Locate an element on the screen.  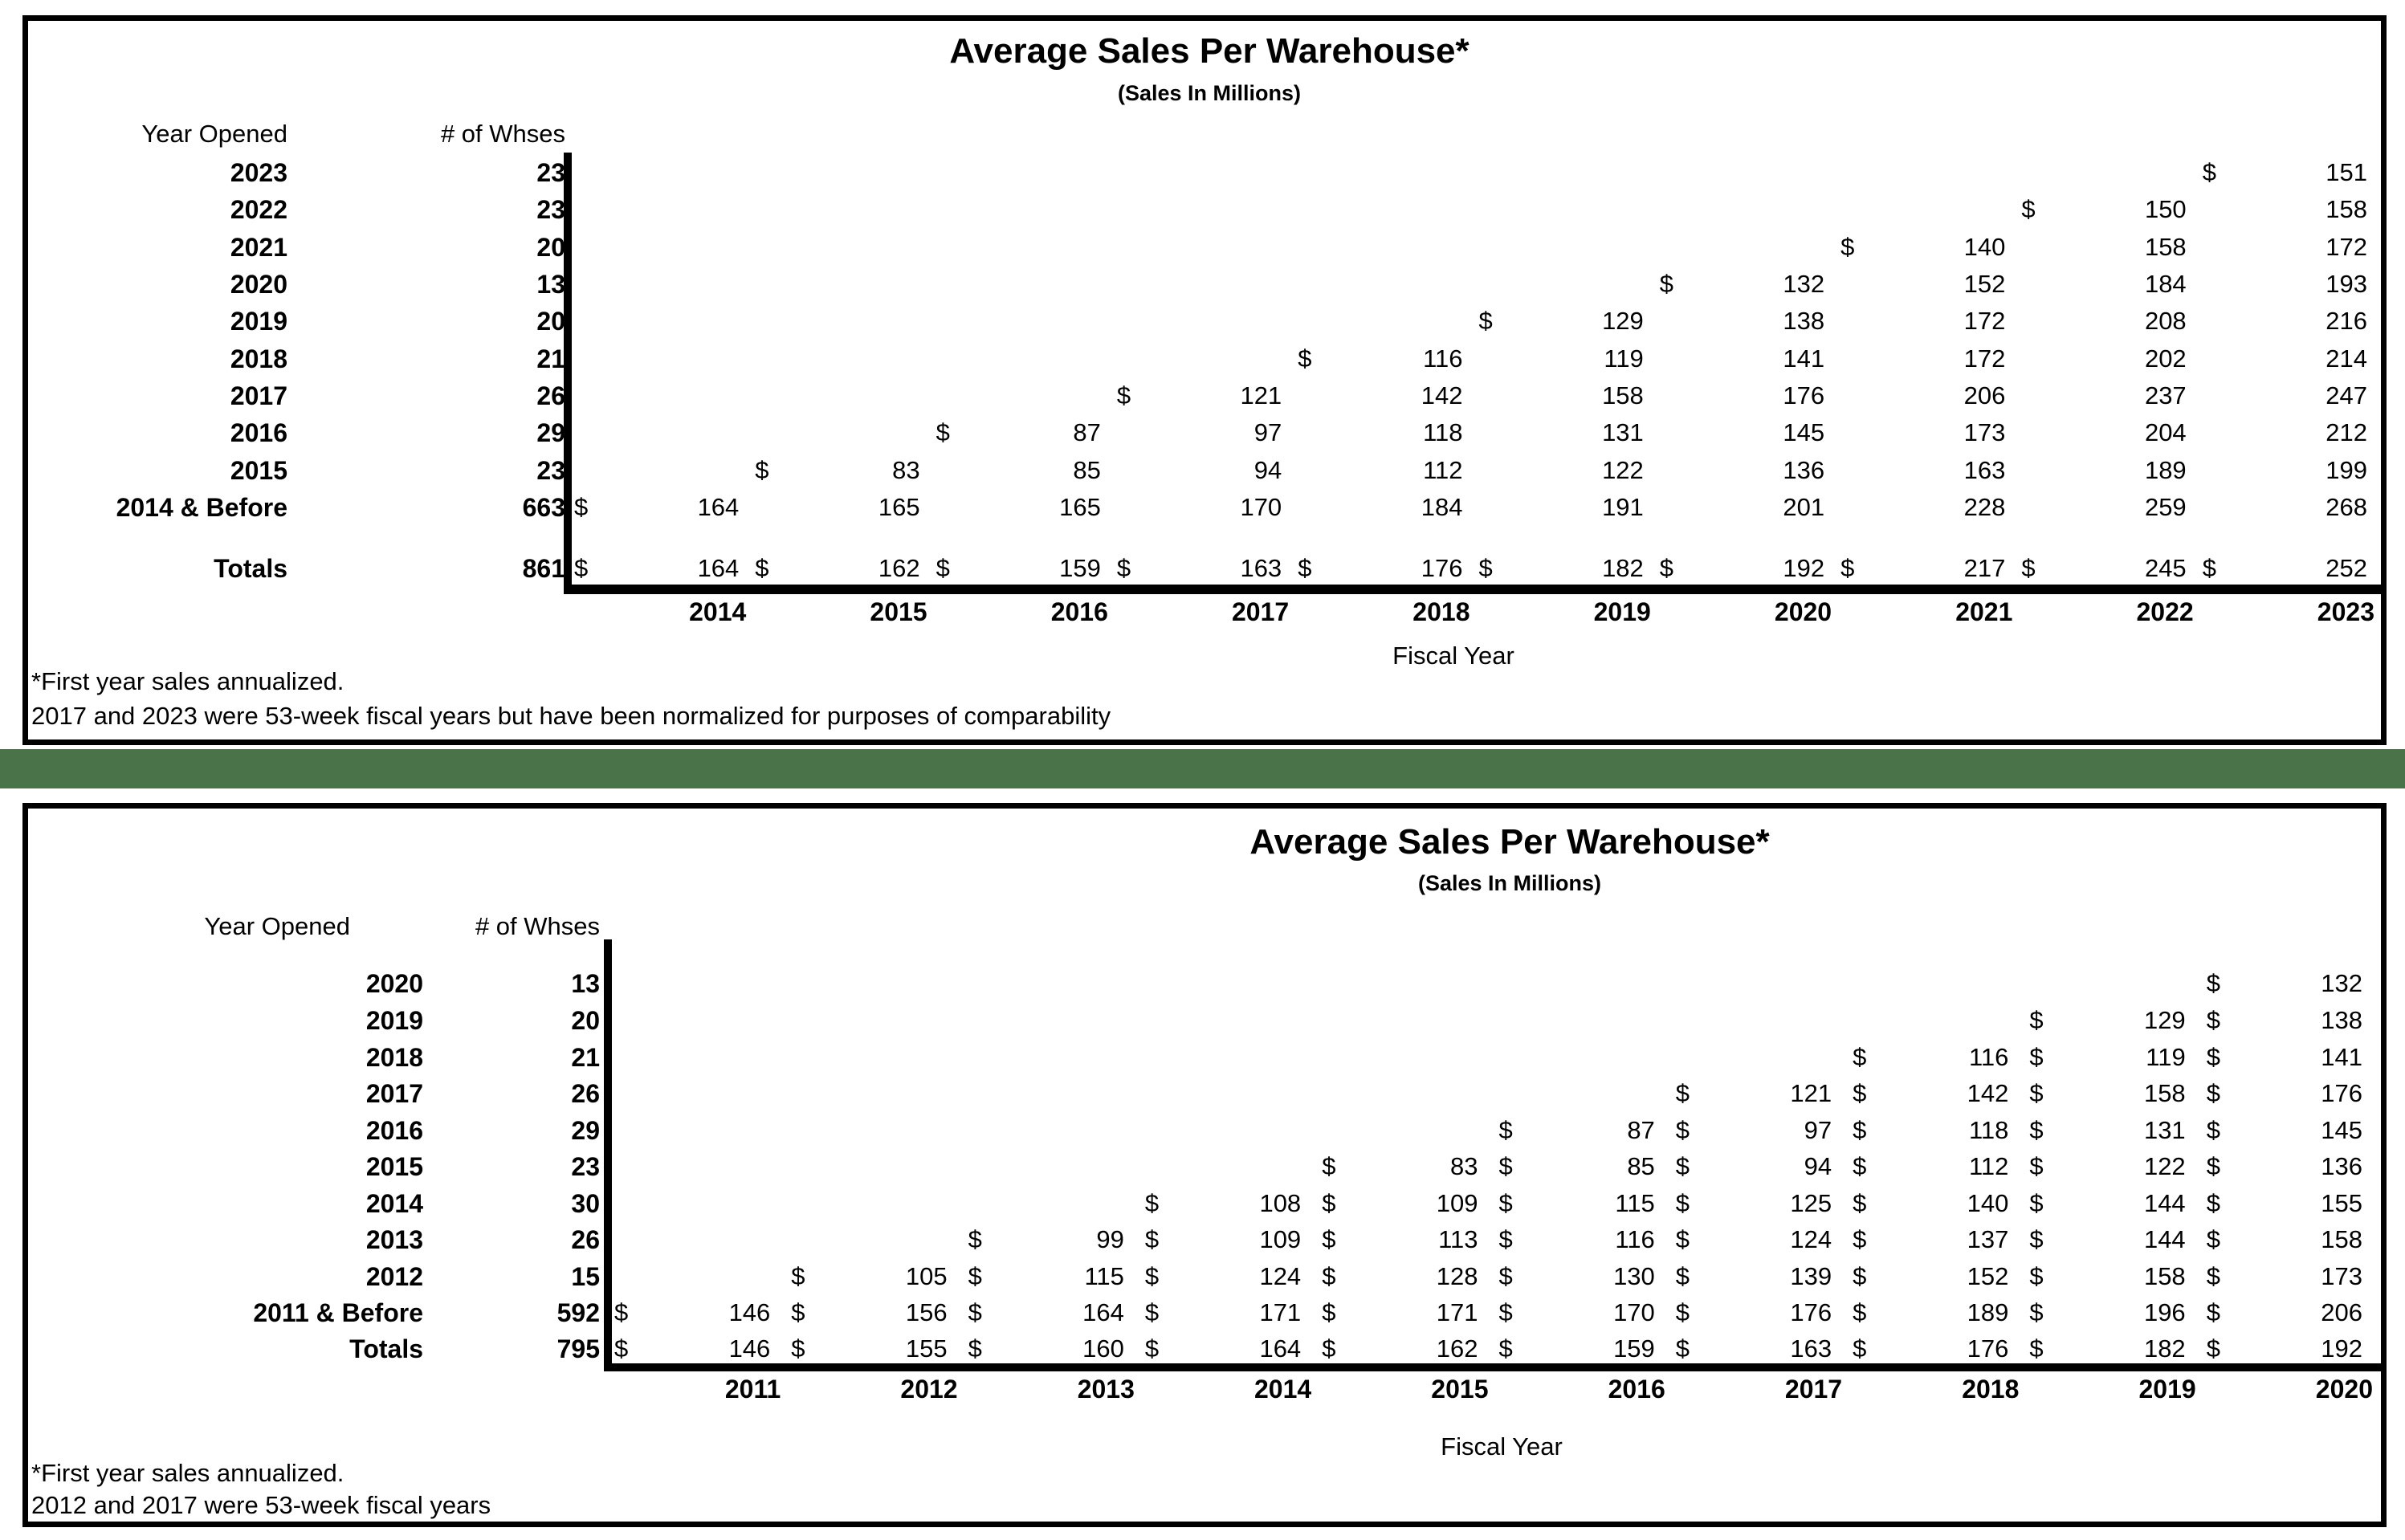
sales-cell: $158 is located at coordinates (2115, 1277).